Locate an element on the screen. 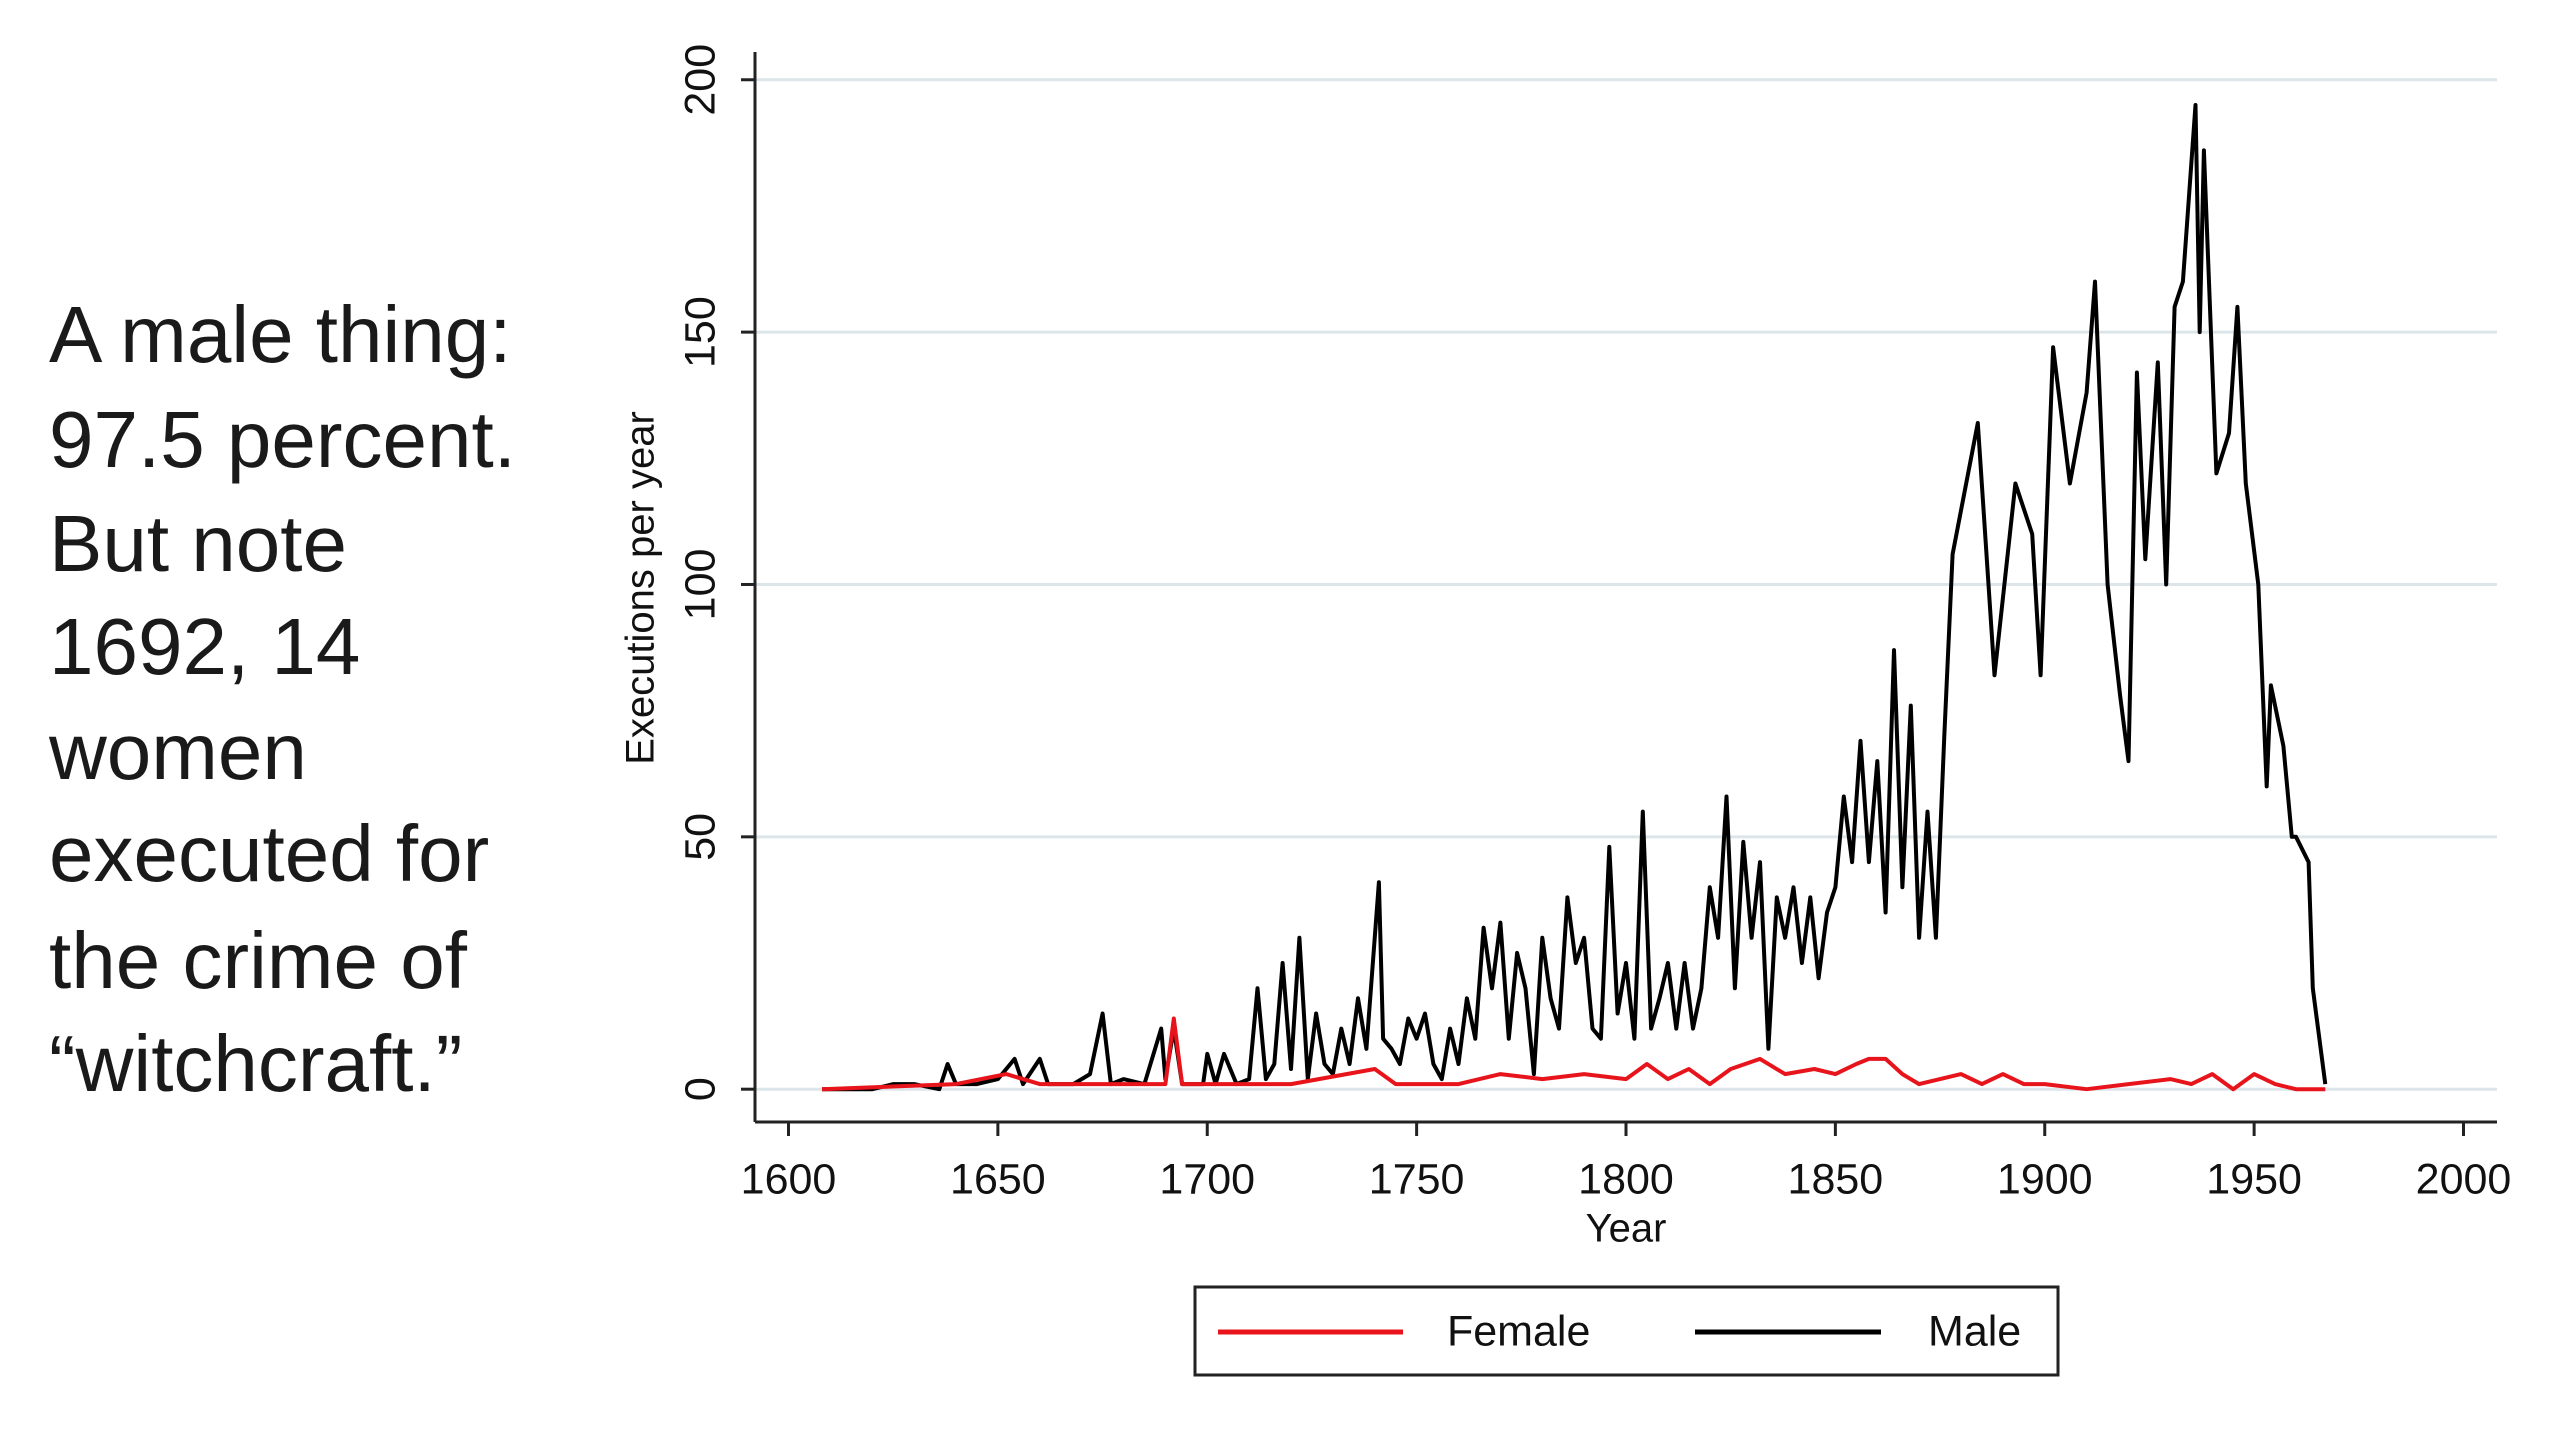 This screenshot has width=2560, height=1445. annotation-line: 1692, 14 is located at coordinates (204, 646).